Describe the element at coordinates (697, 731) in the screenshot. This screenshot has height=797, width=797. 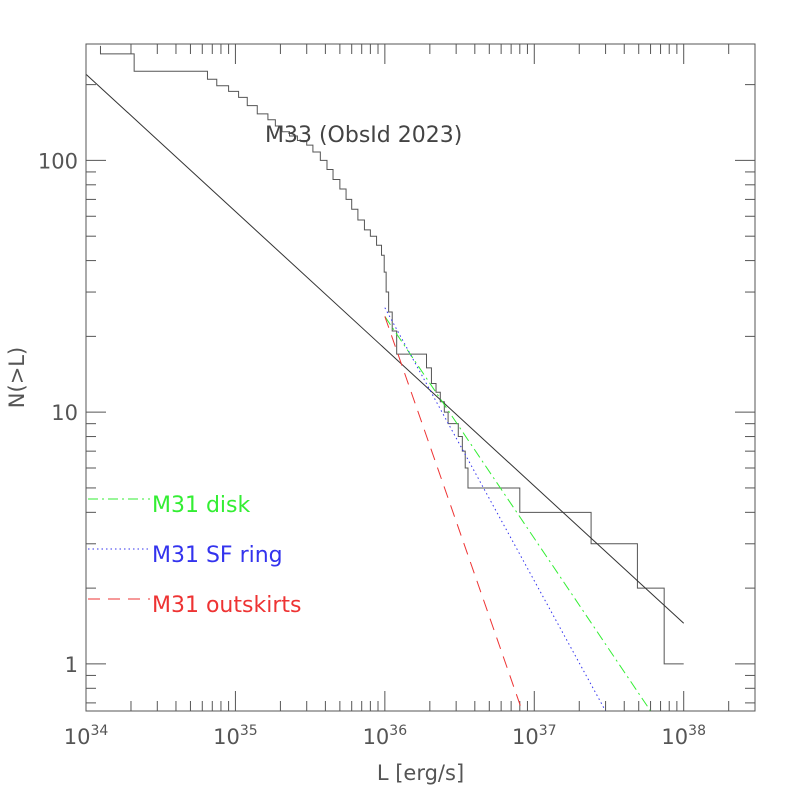
I see `x-tick-label-exponent: 38` at that location.